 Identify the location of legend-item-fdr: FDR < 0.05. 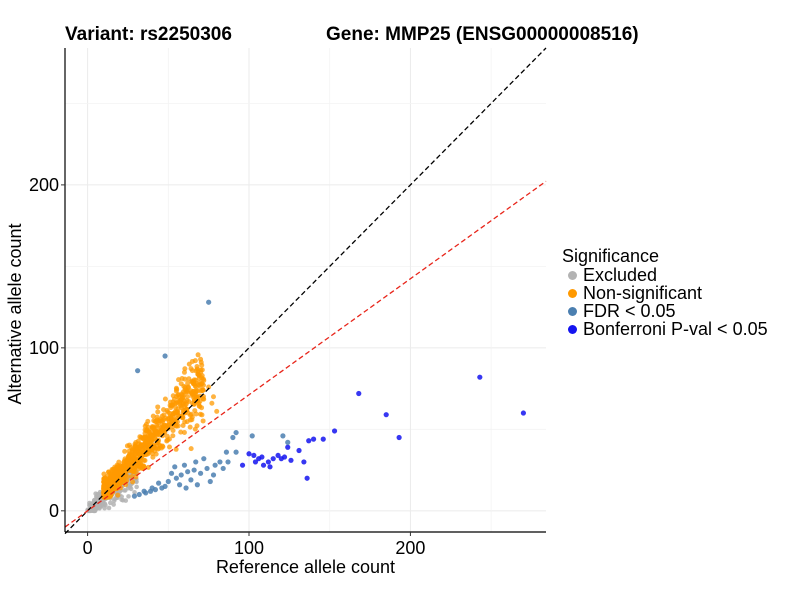
(665, 310).